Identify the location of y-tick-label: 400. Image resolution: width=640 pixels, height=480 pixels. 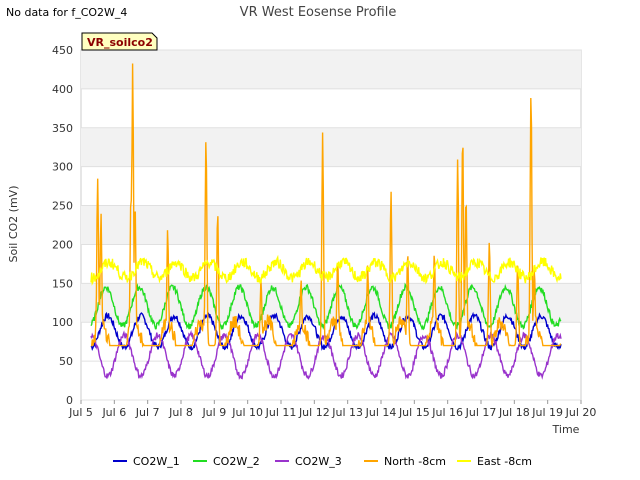
(62, 89).